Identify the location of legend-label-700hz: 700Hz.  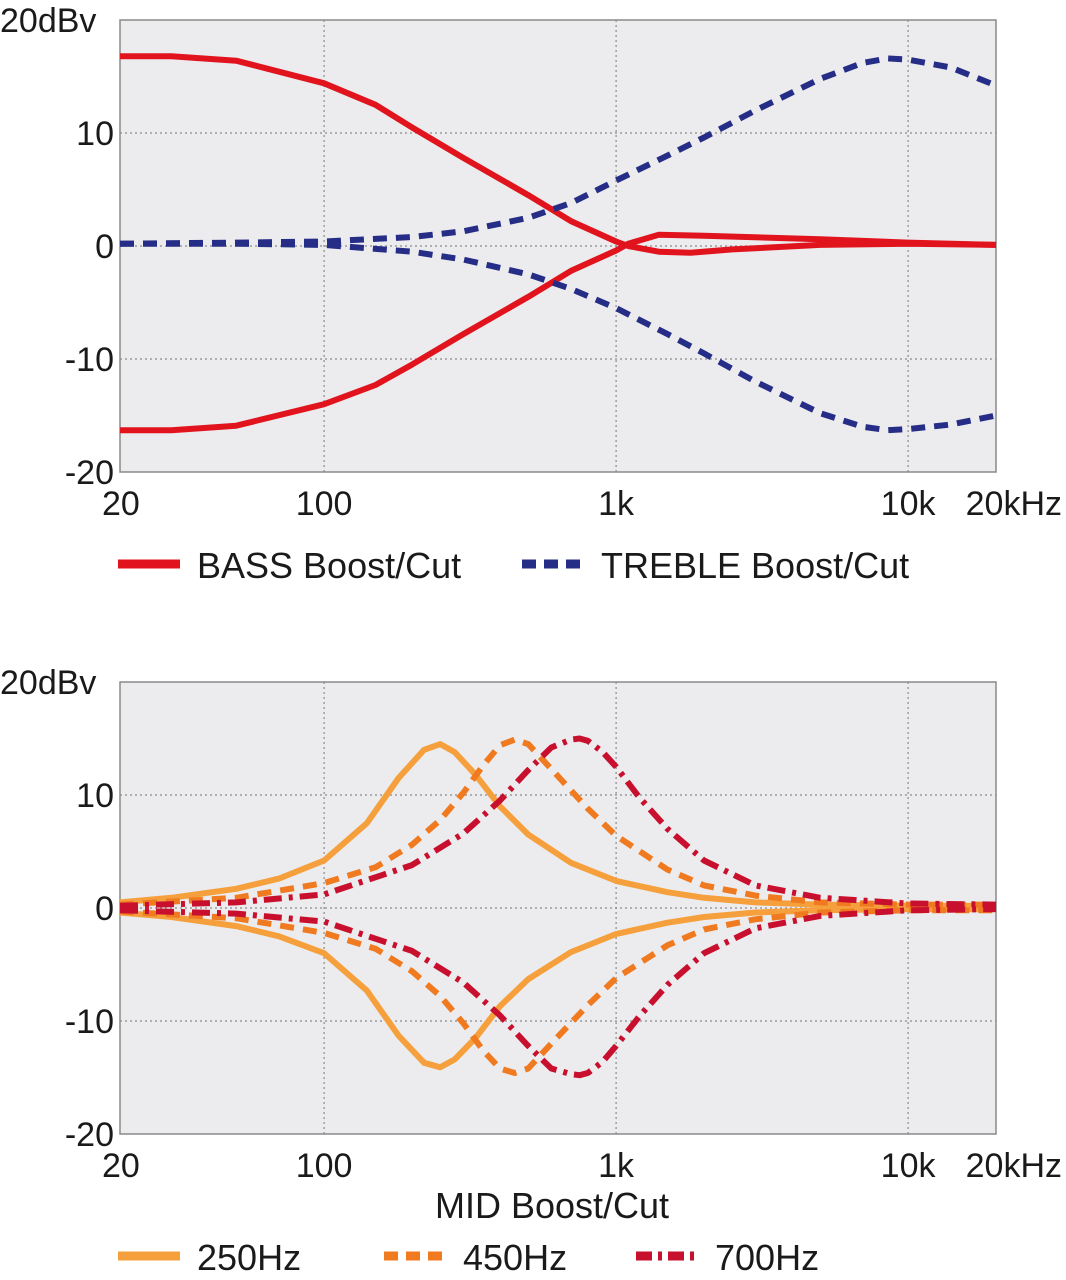
(767, 1257).